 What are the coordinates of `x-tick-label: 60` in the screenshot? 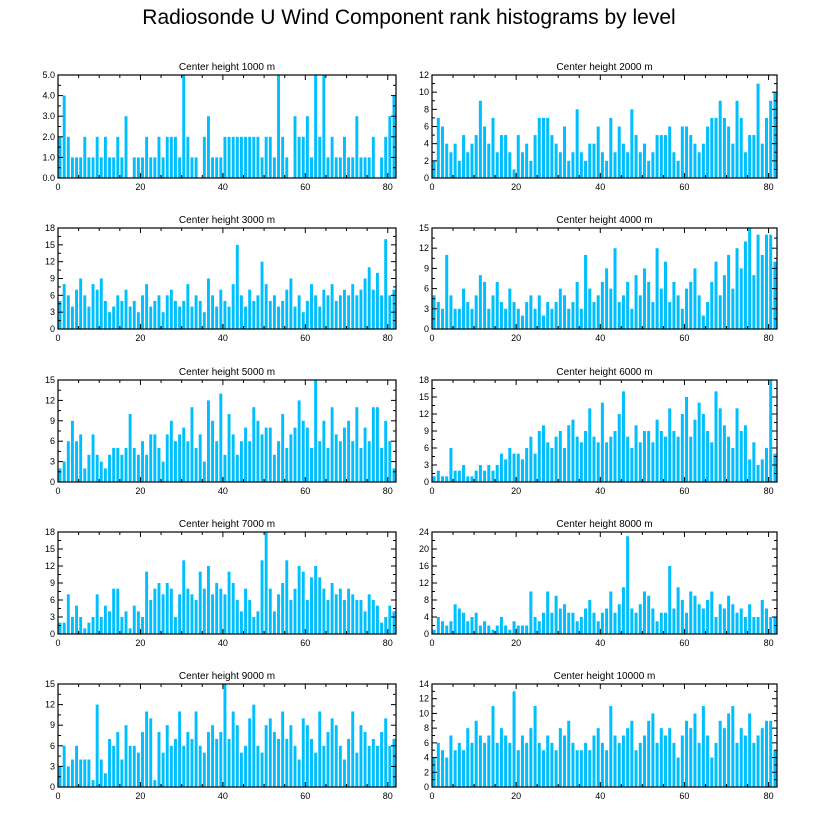 It's located at (684, 338).